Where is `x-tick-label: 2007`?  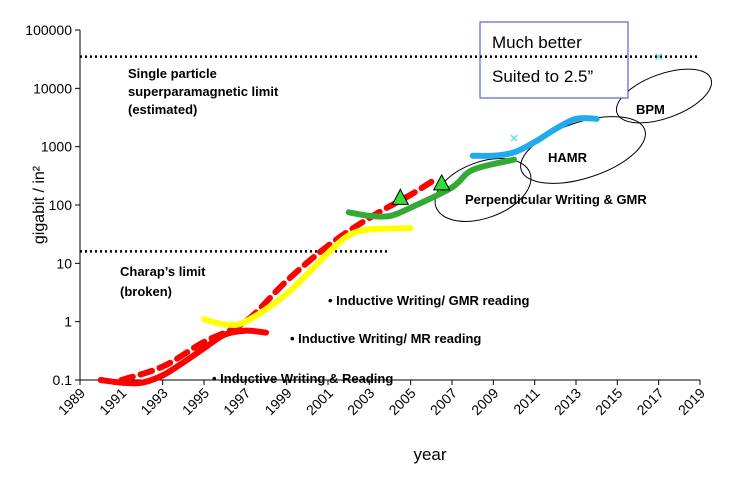
x-tick-label: 2007 is located at coordinates (443, 401).